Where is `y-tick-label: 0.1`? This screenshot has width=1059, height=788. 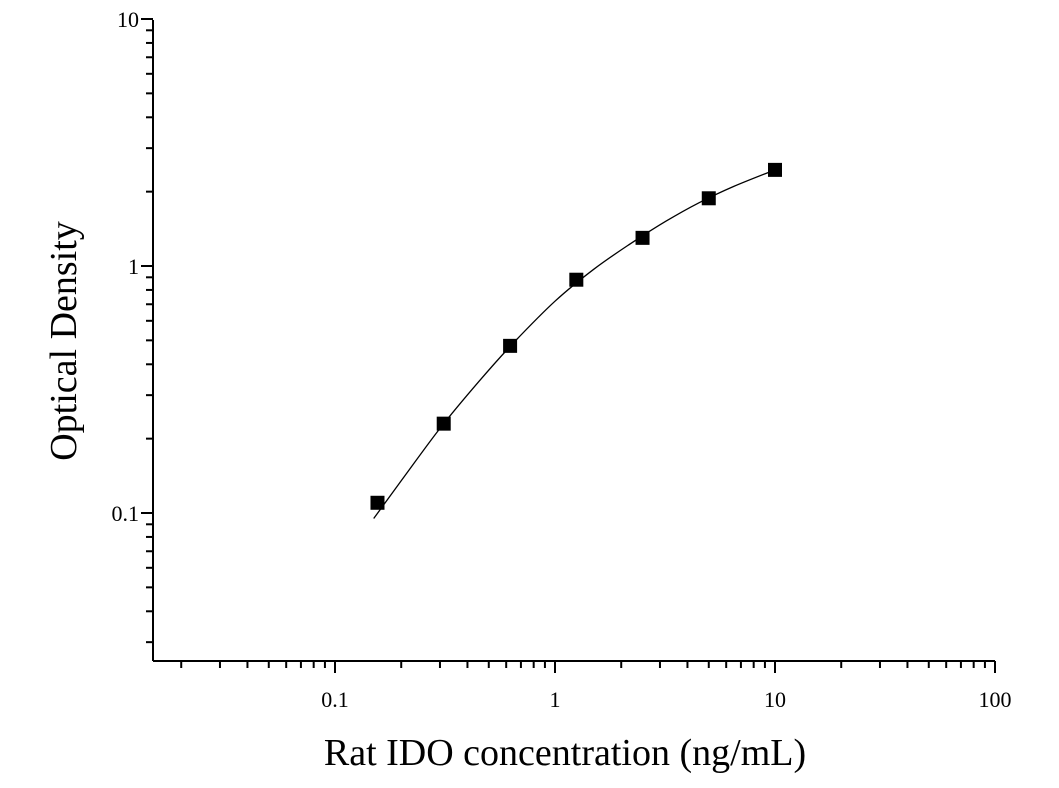
y-tick-label: 0.1 is located at coordinates (126, 513).